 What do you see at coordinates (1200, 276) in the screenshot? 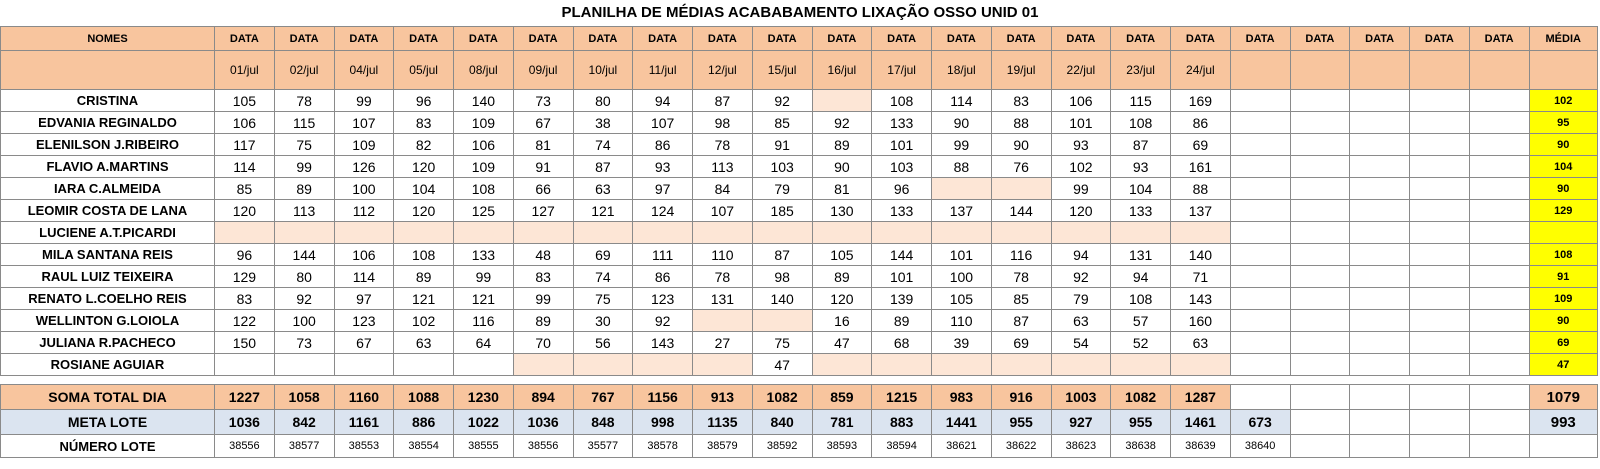
I see `value-cell: 71` at bounding box center [1200, 276].